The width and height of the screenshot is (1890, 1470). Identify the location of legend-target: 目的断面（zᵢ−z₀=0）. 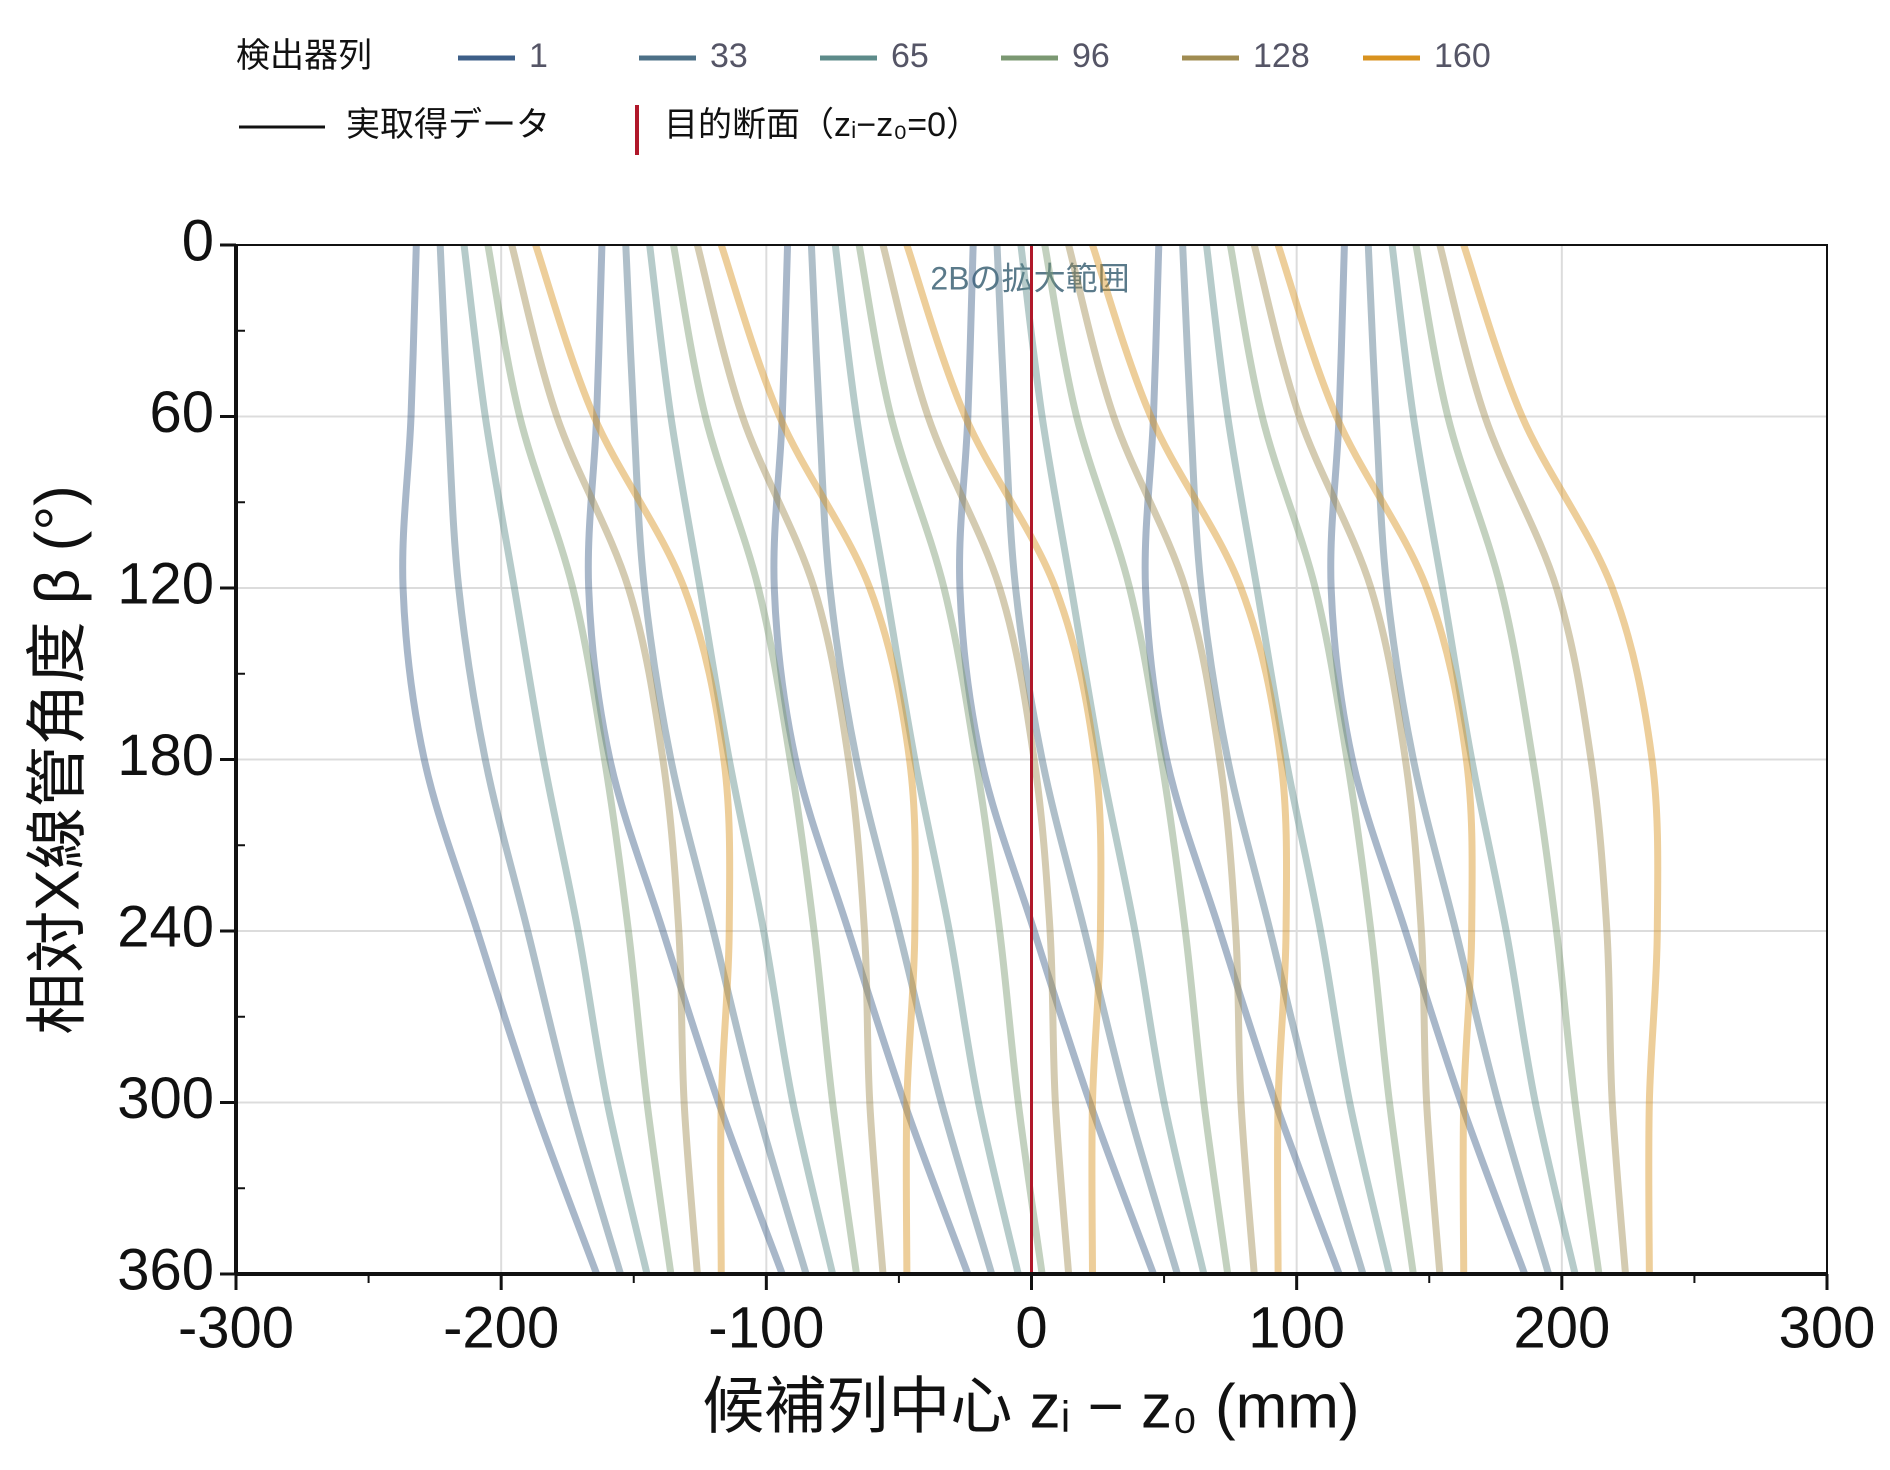
(822, 125).